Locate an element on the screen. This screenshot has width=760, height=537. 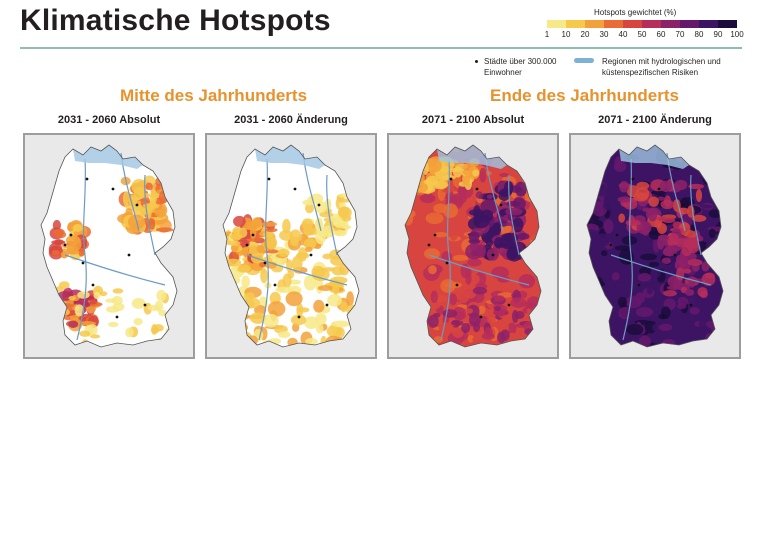
scale-tick: 100 is located at coordinates (737, 34).